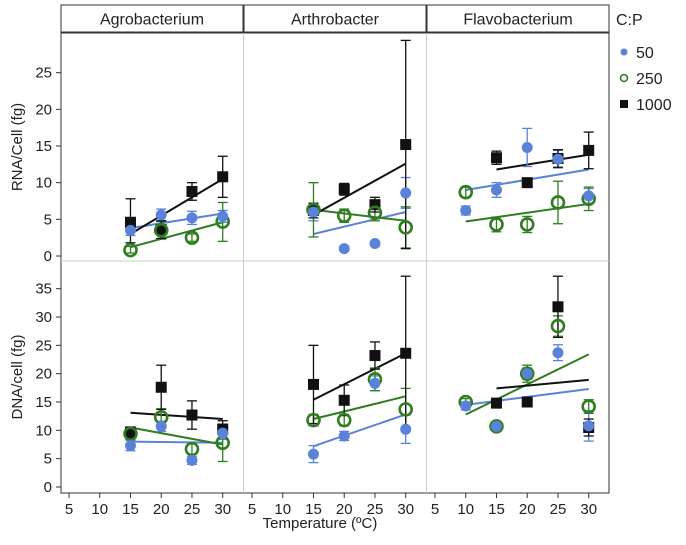  Describe the element at coordinates (641, 79) in the screenshot. I see `legend-entry-250: 250` at that location.